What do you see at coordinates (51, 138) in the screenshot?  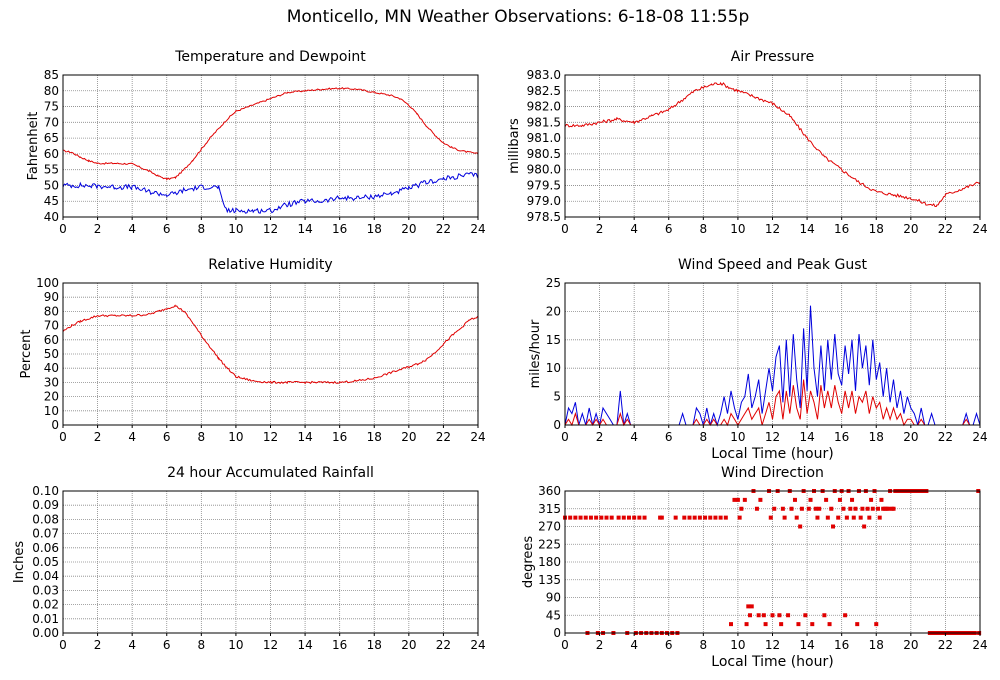 I see `y-tick-label: 65` at bounding box center [51, 138].